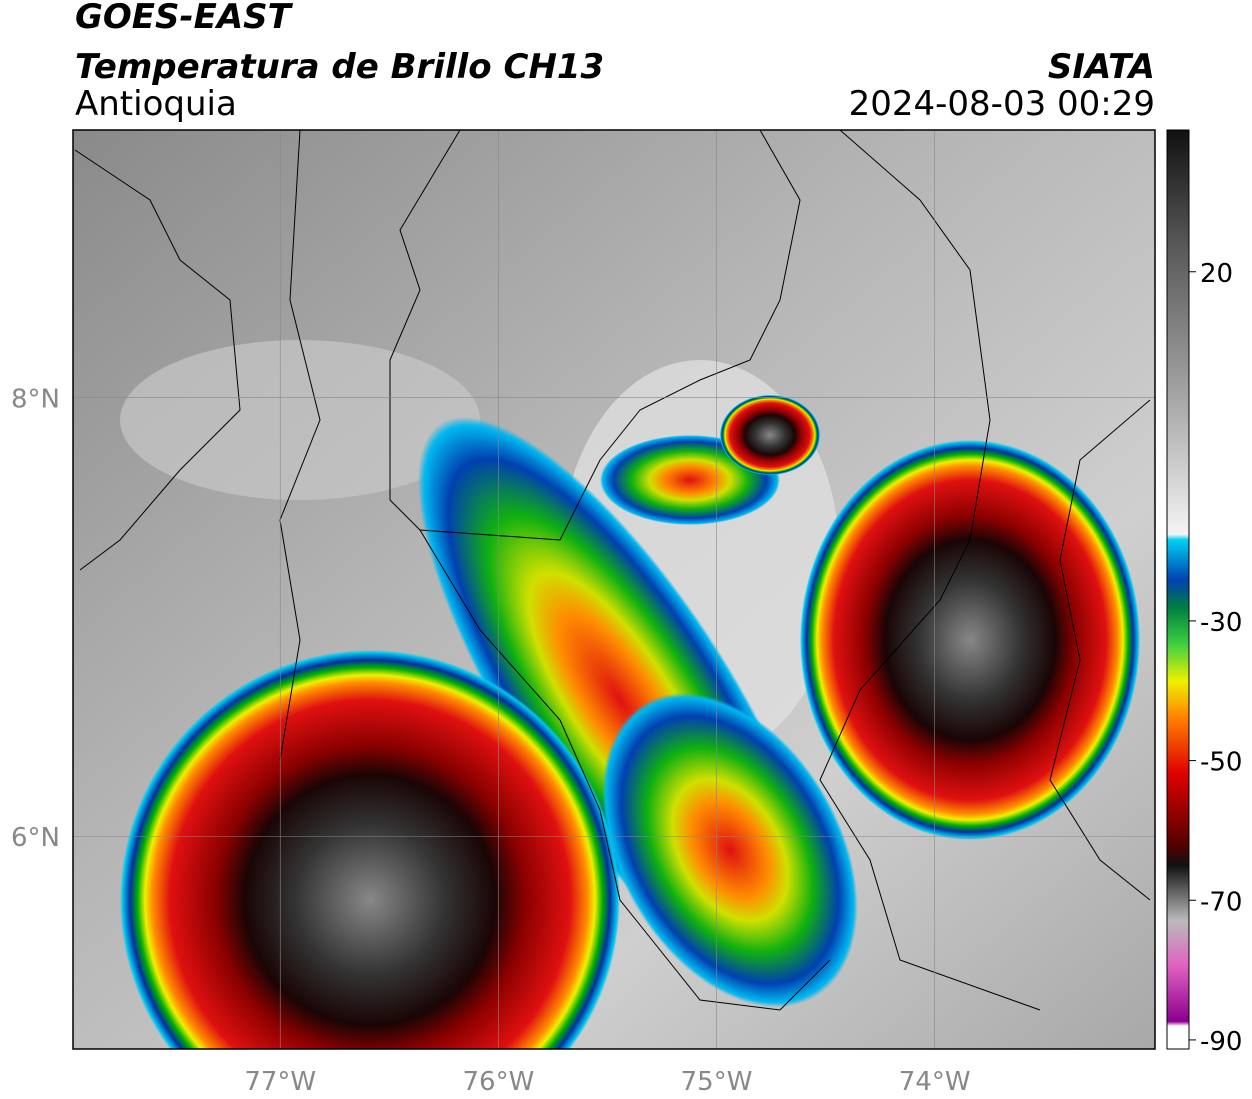  What do you see at coordinates (498, 1082) in the screenshot?
I see `x-tick-label: 76°W` at bounding box center [498, 1082].